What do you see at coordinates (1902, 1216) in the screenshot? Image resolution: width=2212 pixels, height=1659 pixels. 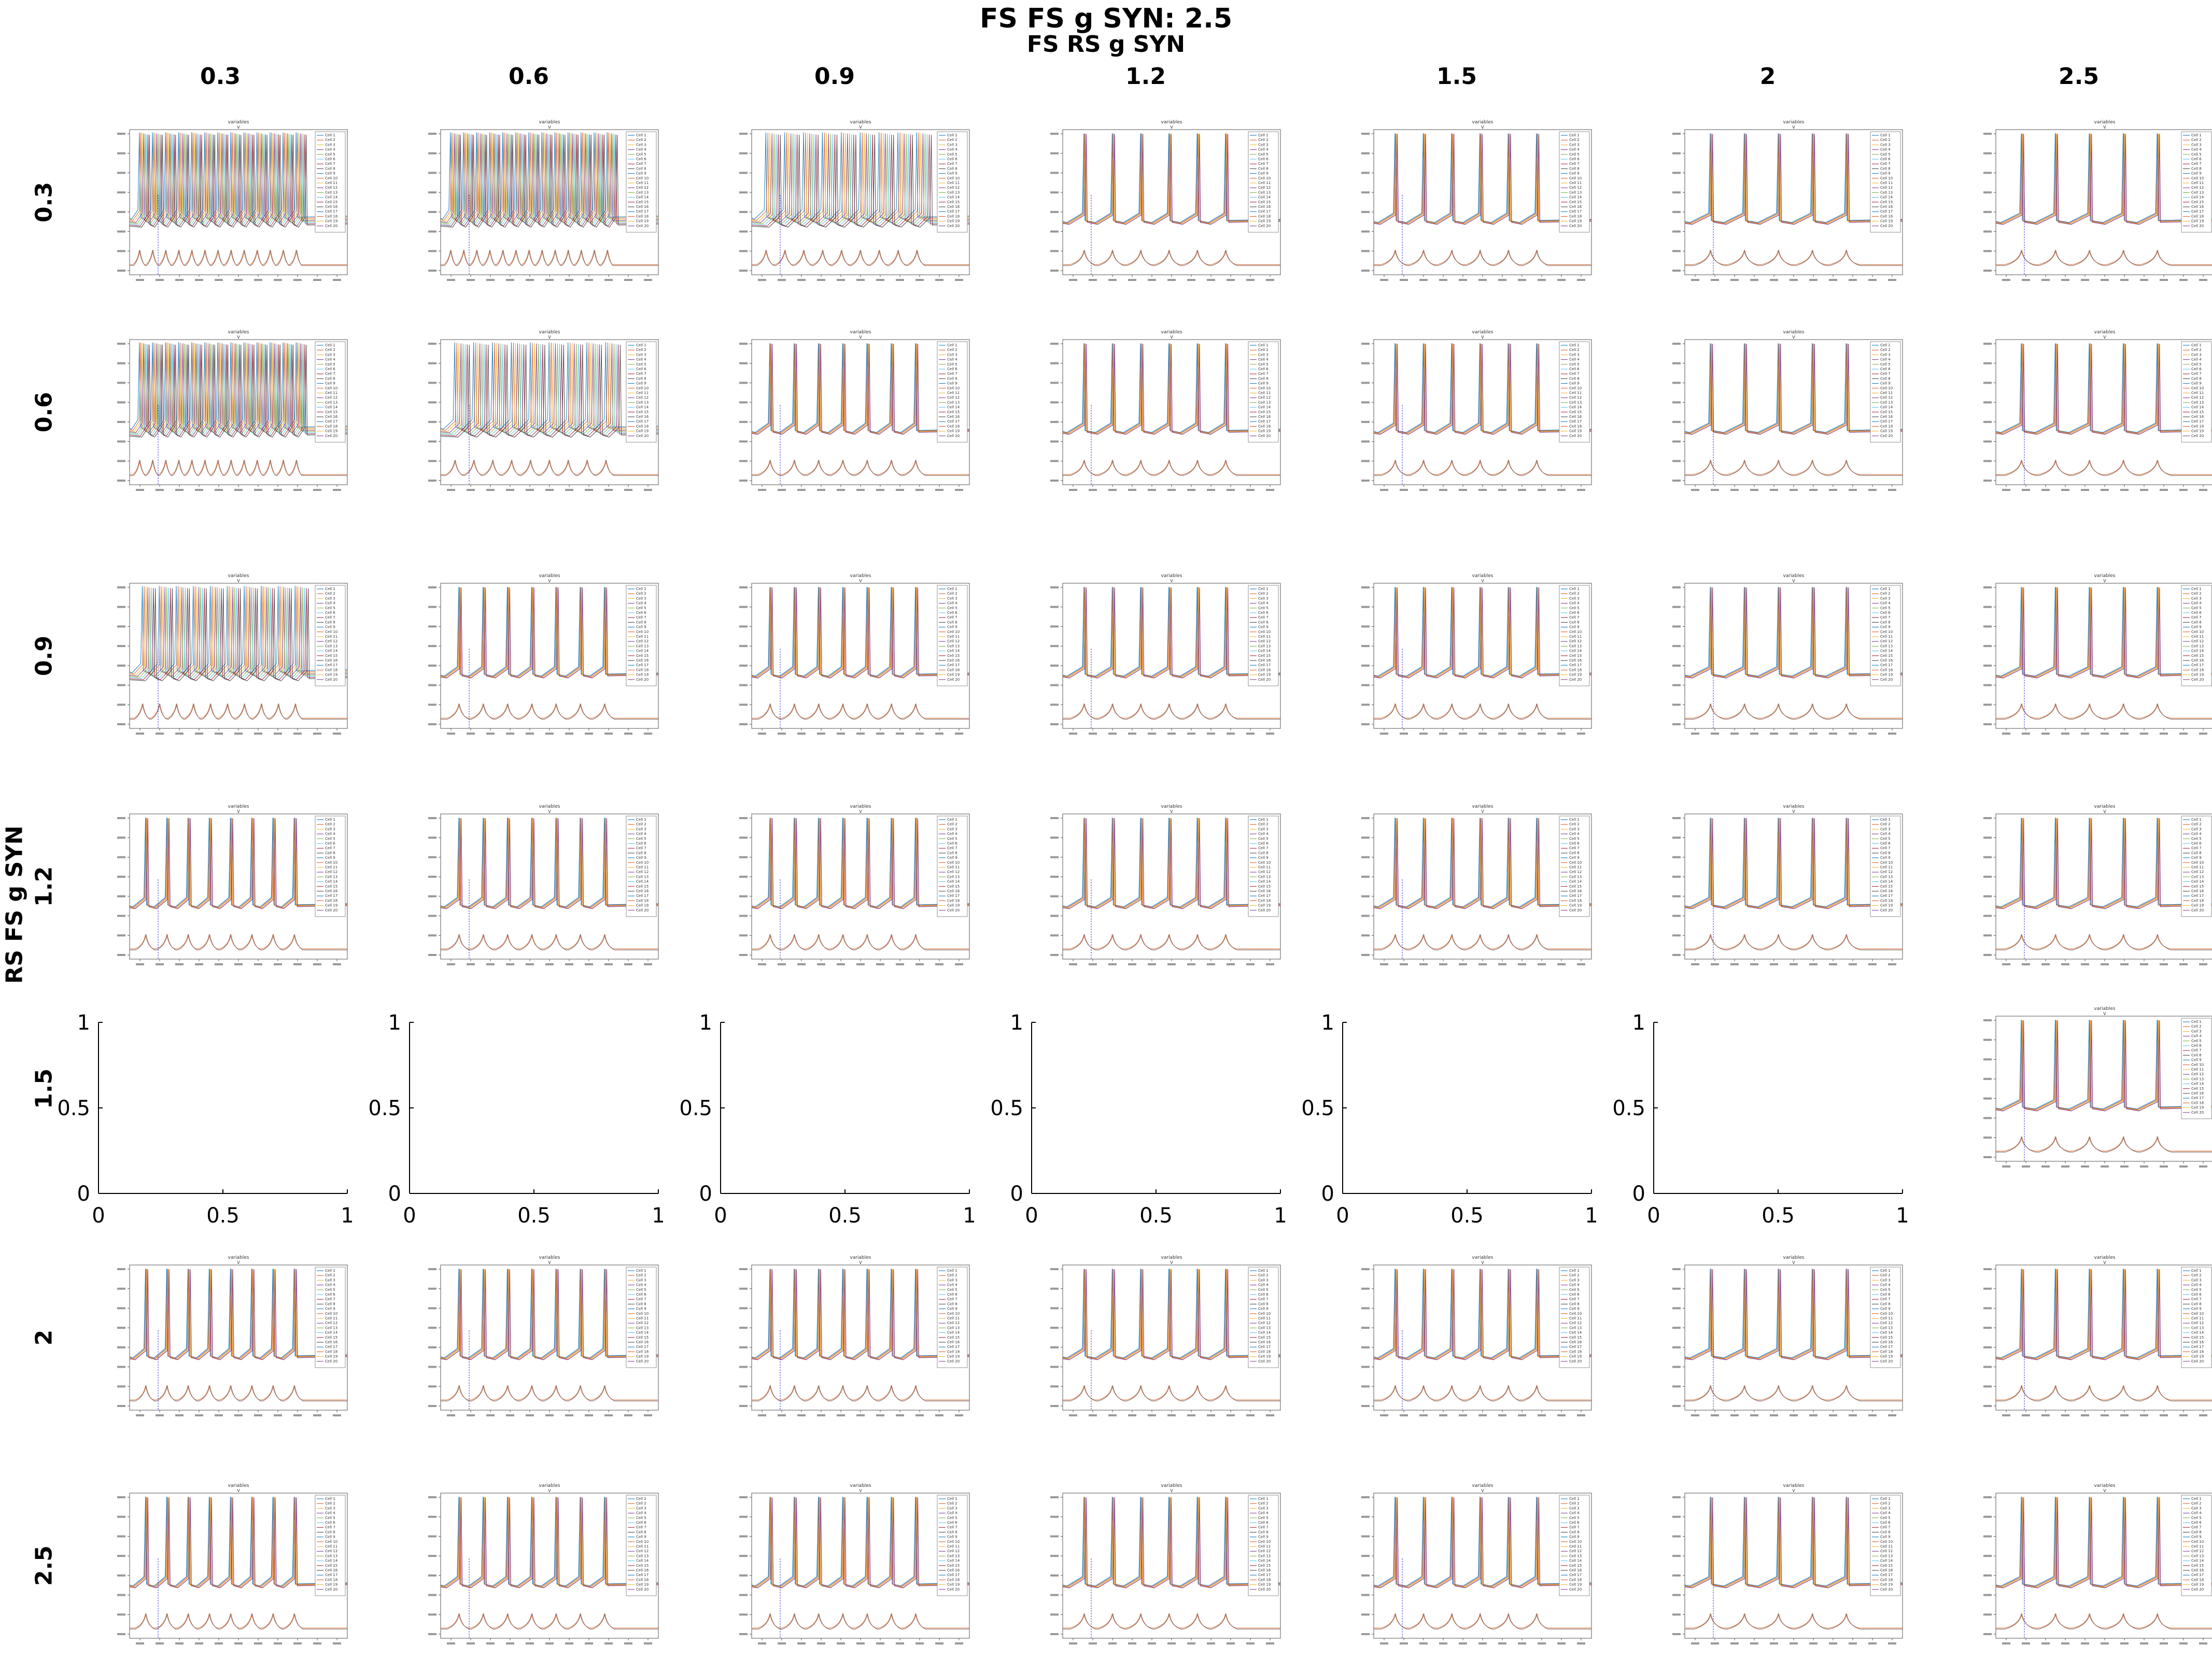 I see `x-tick-label: 1` at bounding box center [1902, 1216].